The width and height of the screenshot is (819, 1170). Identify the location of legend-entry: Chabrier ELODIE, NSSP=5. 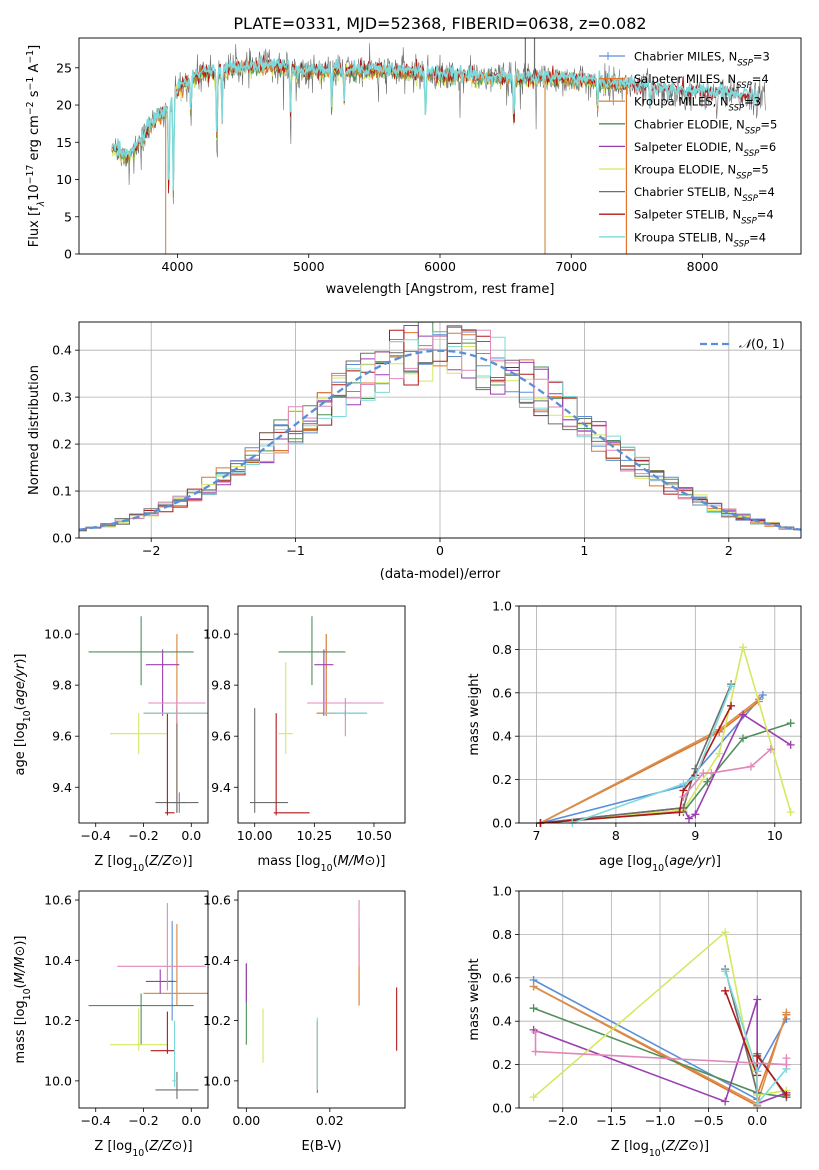
(705, 126).